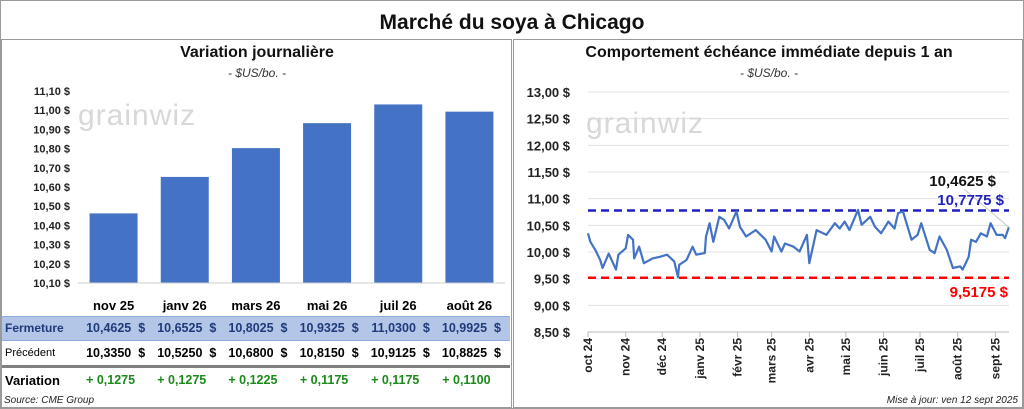 Image resolution: width=1024 pixels, height=409 pixels. Describe the element at coordinates (327, 305) in the screenshot. I see `column-header: mai 26` at that location.